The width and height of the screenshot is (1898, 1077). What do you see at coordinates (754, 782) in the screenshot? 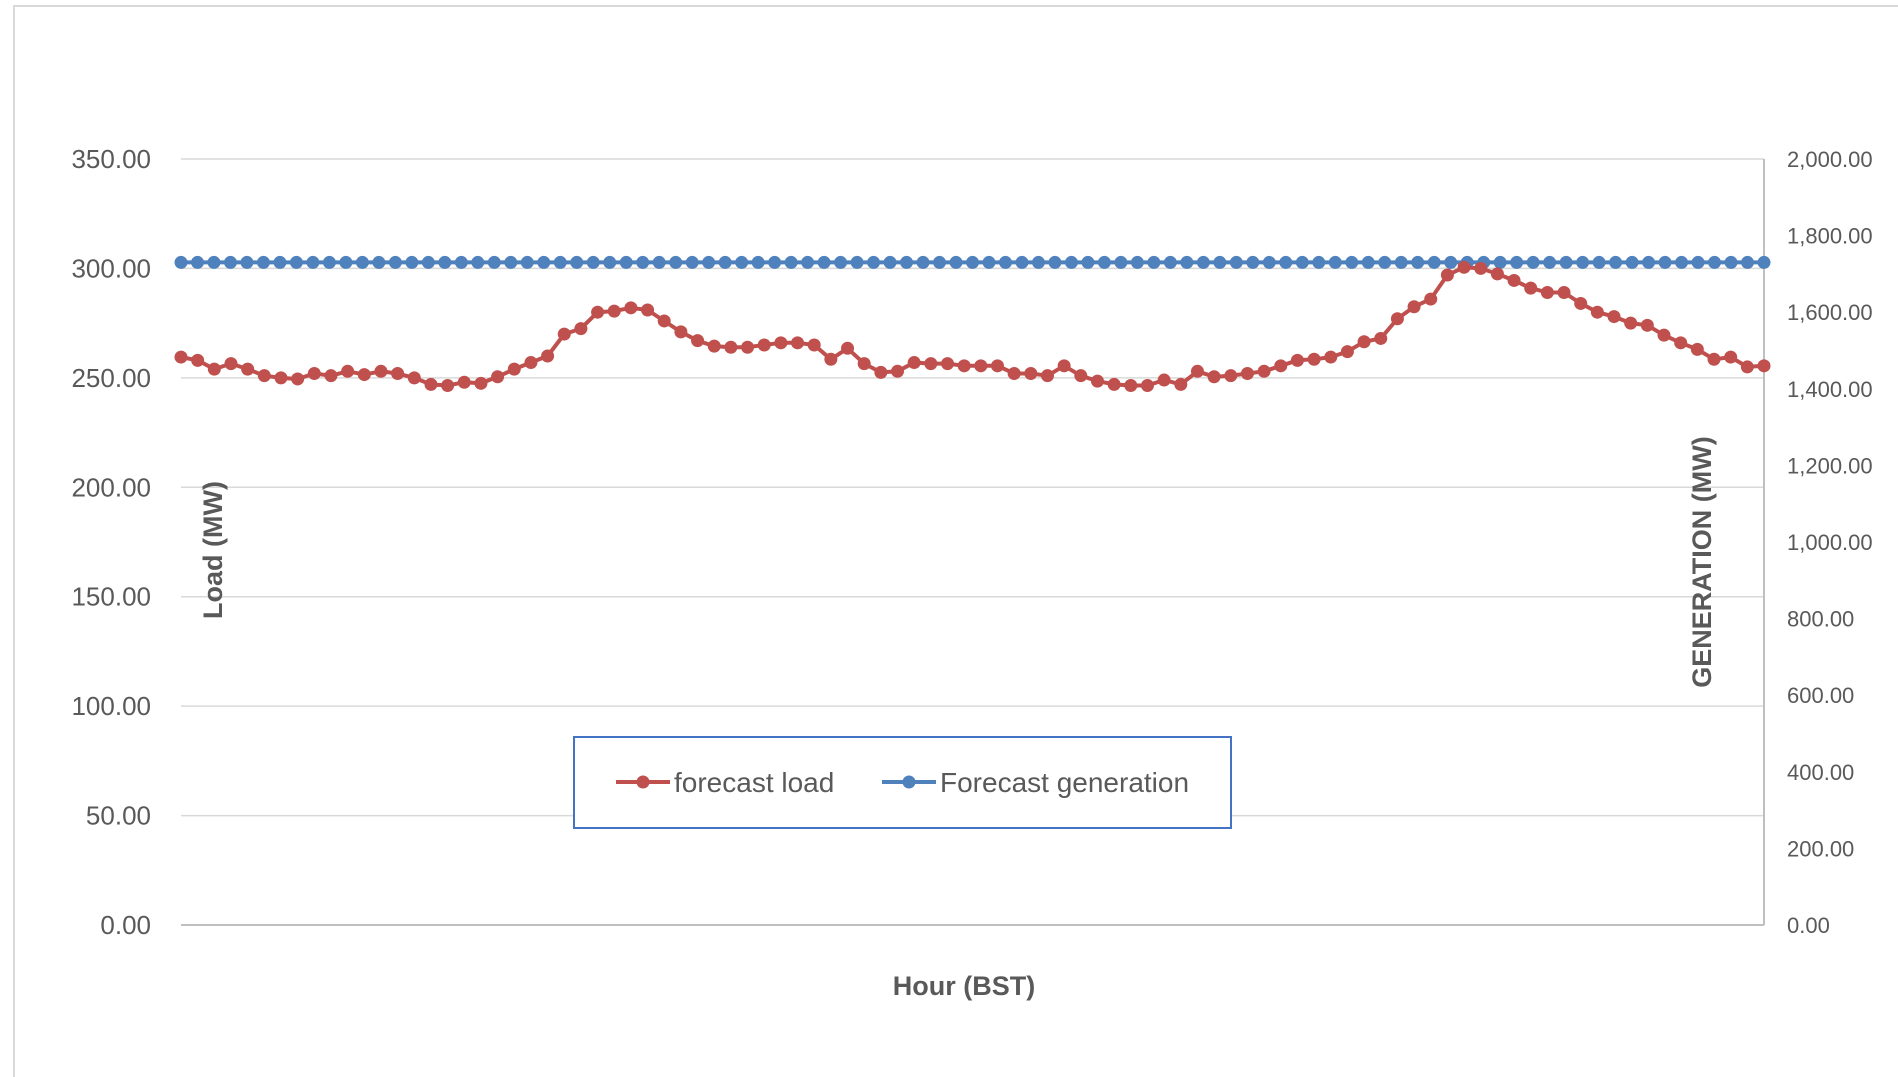
I see `legend-label-load: forecast load` at bounding box center [754, 782].